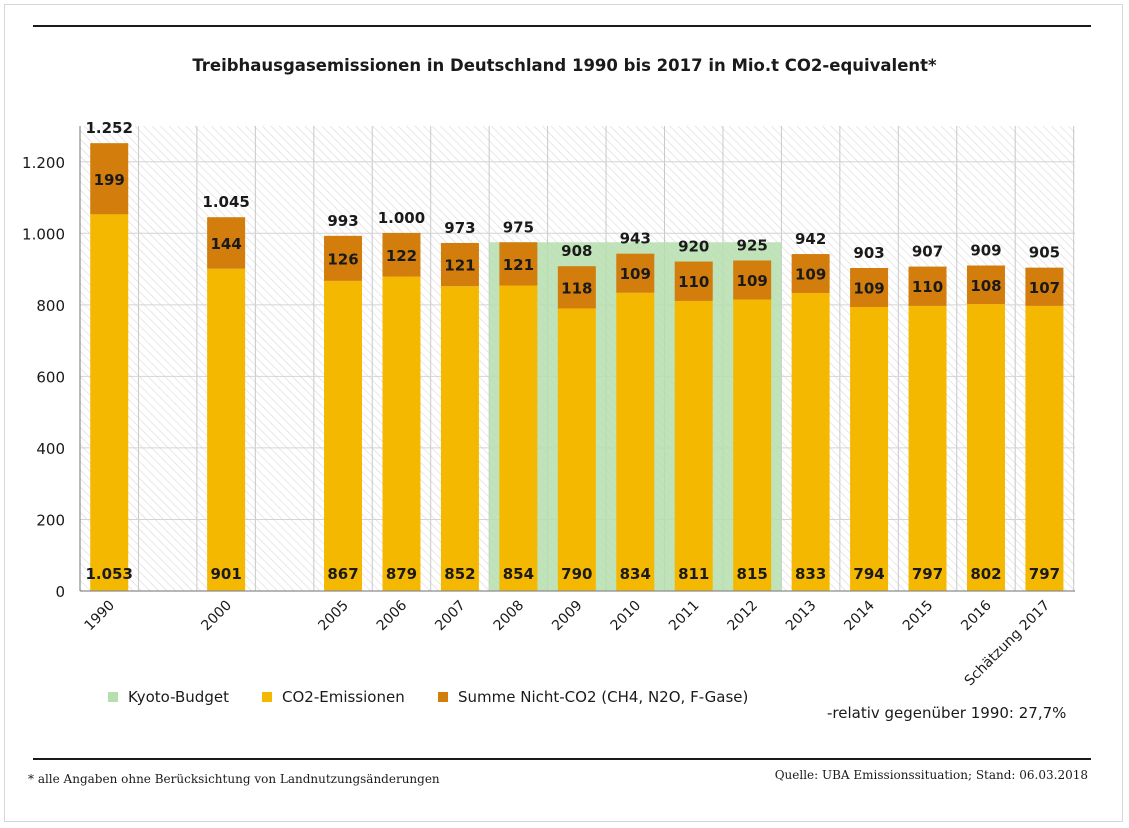 This screenshot has height=828, width=1129. What do you see at coordinates (562, 26) in the screenshot?
I see `top-rule` at bounding box center [562, 26].